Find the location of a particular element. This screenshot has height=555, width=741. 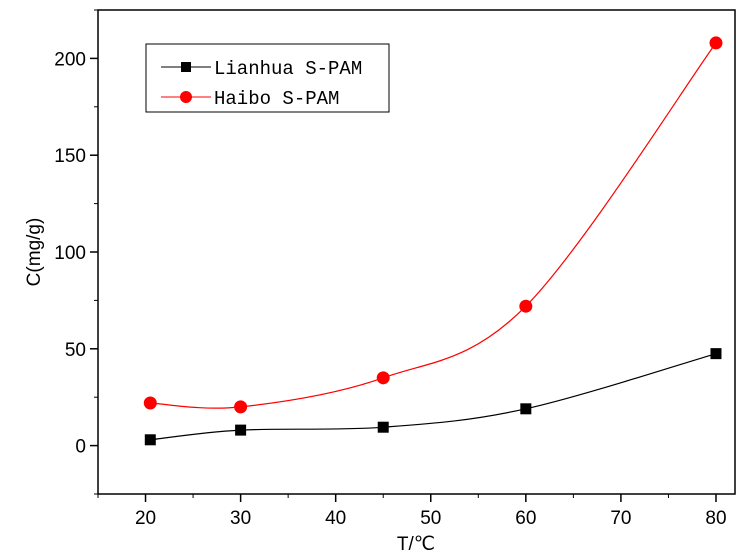

x-tick-label: 60 is located at coordinates (525, 518).